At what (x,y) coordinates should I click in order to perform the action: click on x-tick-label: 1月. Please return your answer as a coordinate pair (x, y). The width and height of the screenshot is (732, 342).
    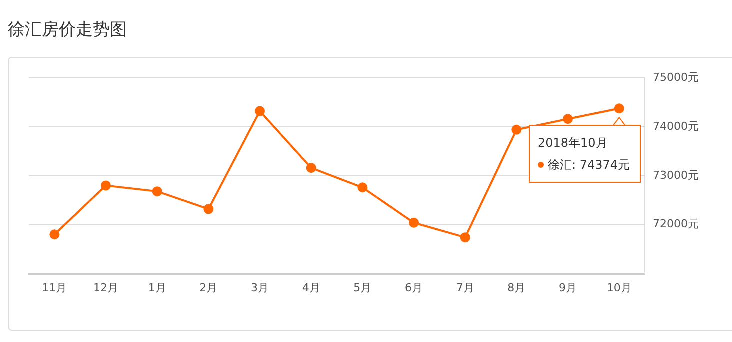
    Looking at the image, I should click on (157, 287).